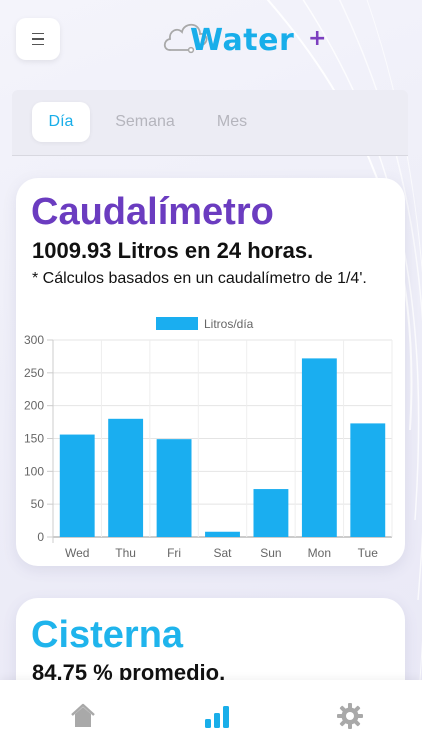  I want to click on x-tick-label: Mon, so click(319, 553).